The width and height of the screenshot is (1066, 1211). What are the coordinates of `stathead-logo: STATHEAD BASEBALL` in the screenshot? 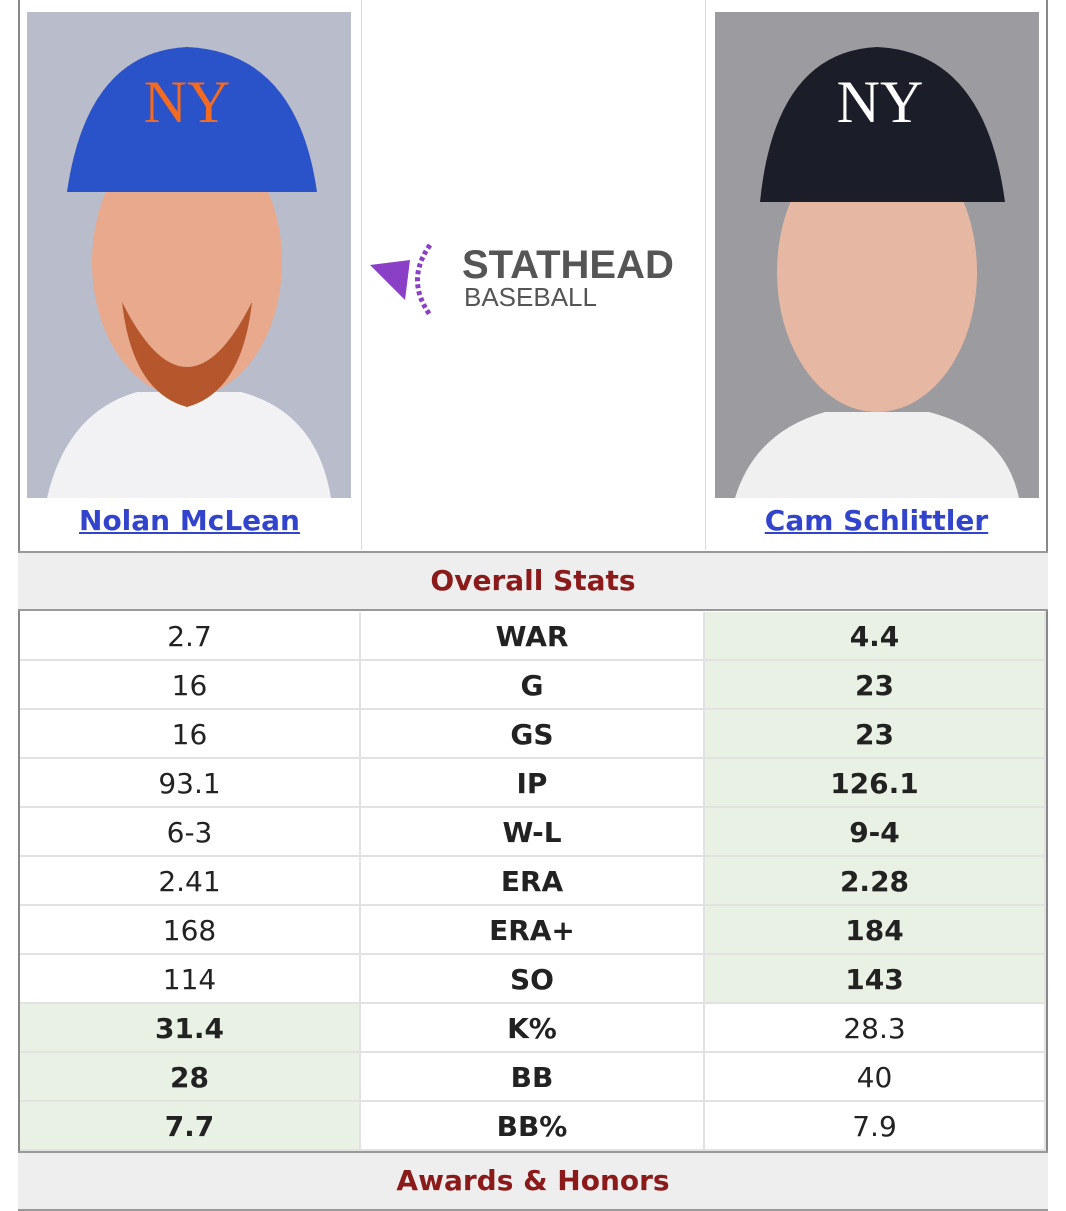 It's located at (522, 280).